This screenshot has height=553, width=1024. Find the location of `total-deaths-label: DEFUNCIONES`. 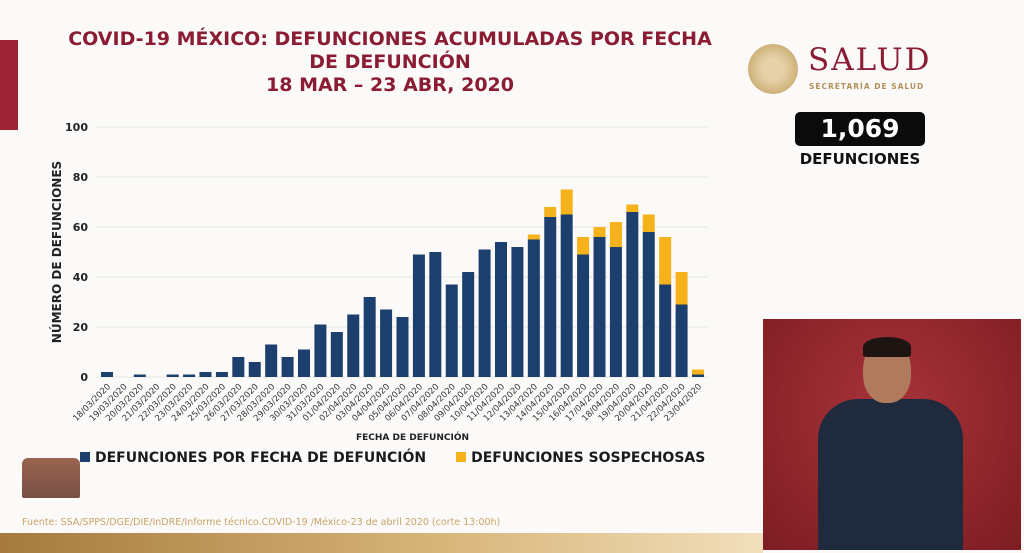

total-deaths-label: DEFUNCIONES is located at coordinates (860, 159).